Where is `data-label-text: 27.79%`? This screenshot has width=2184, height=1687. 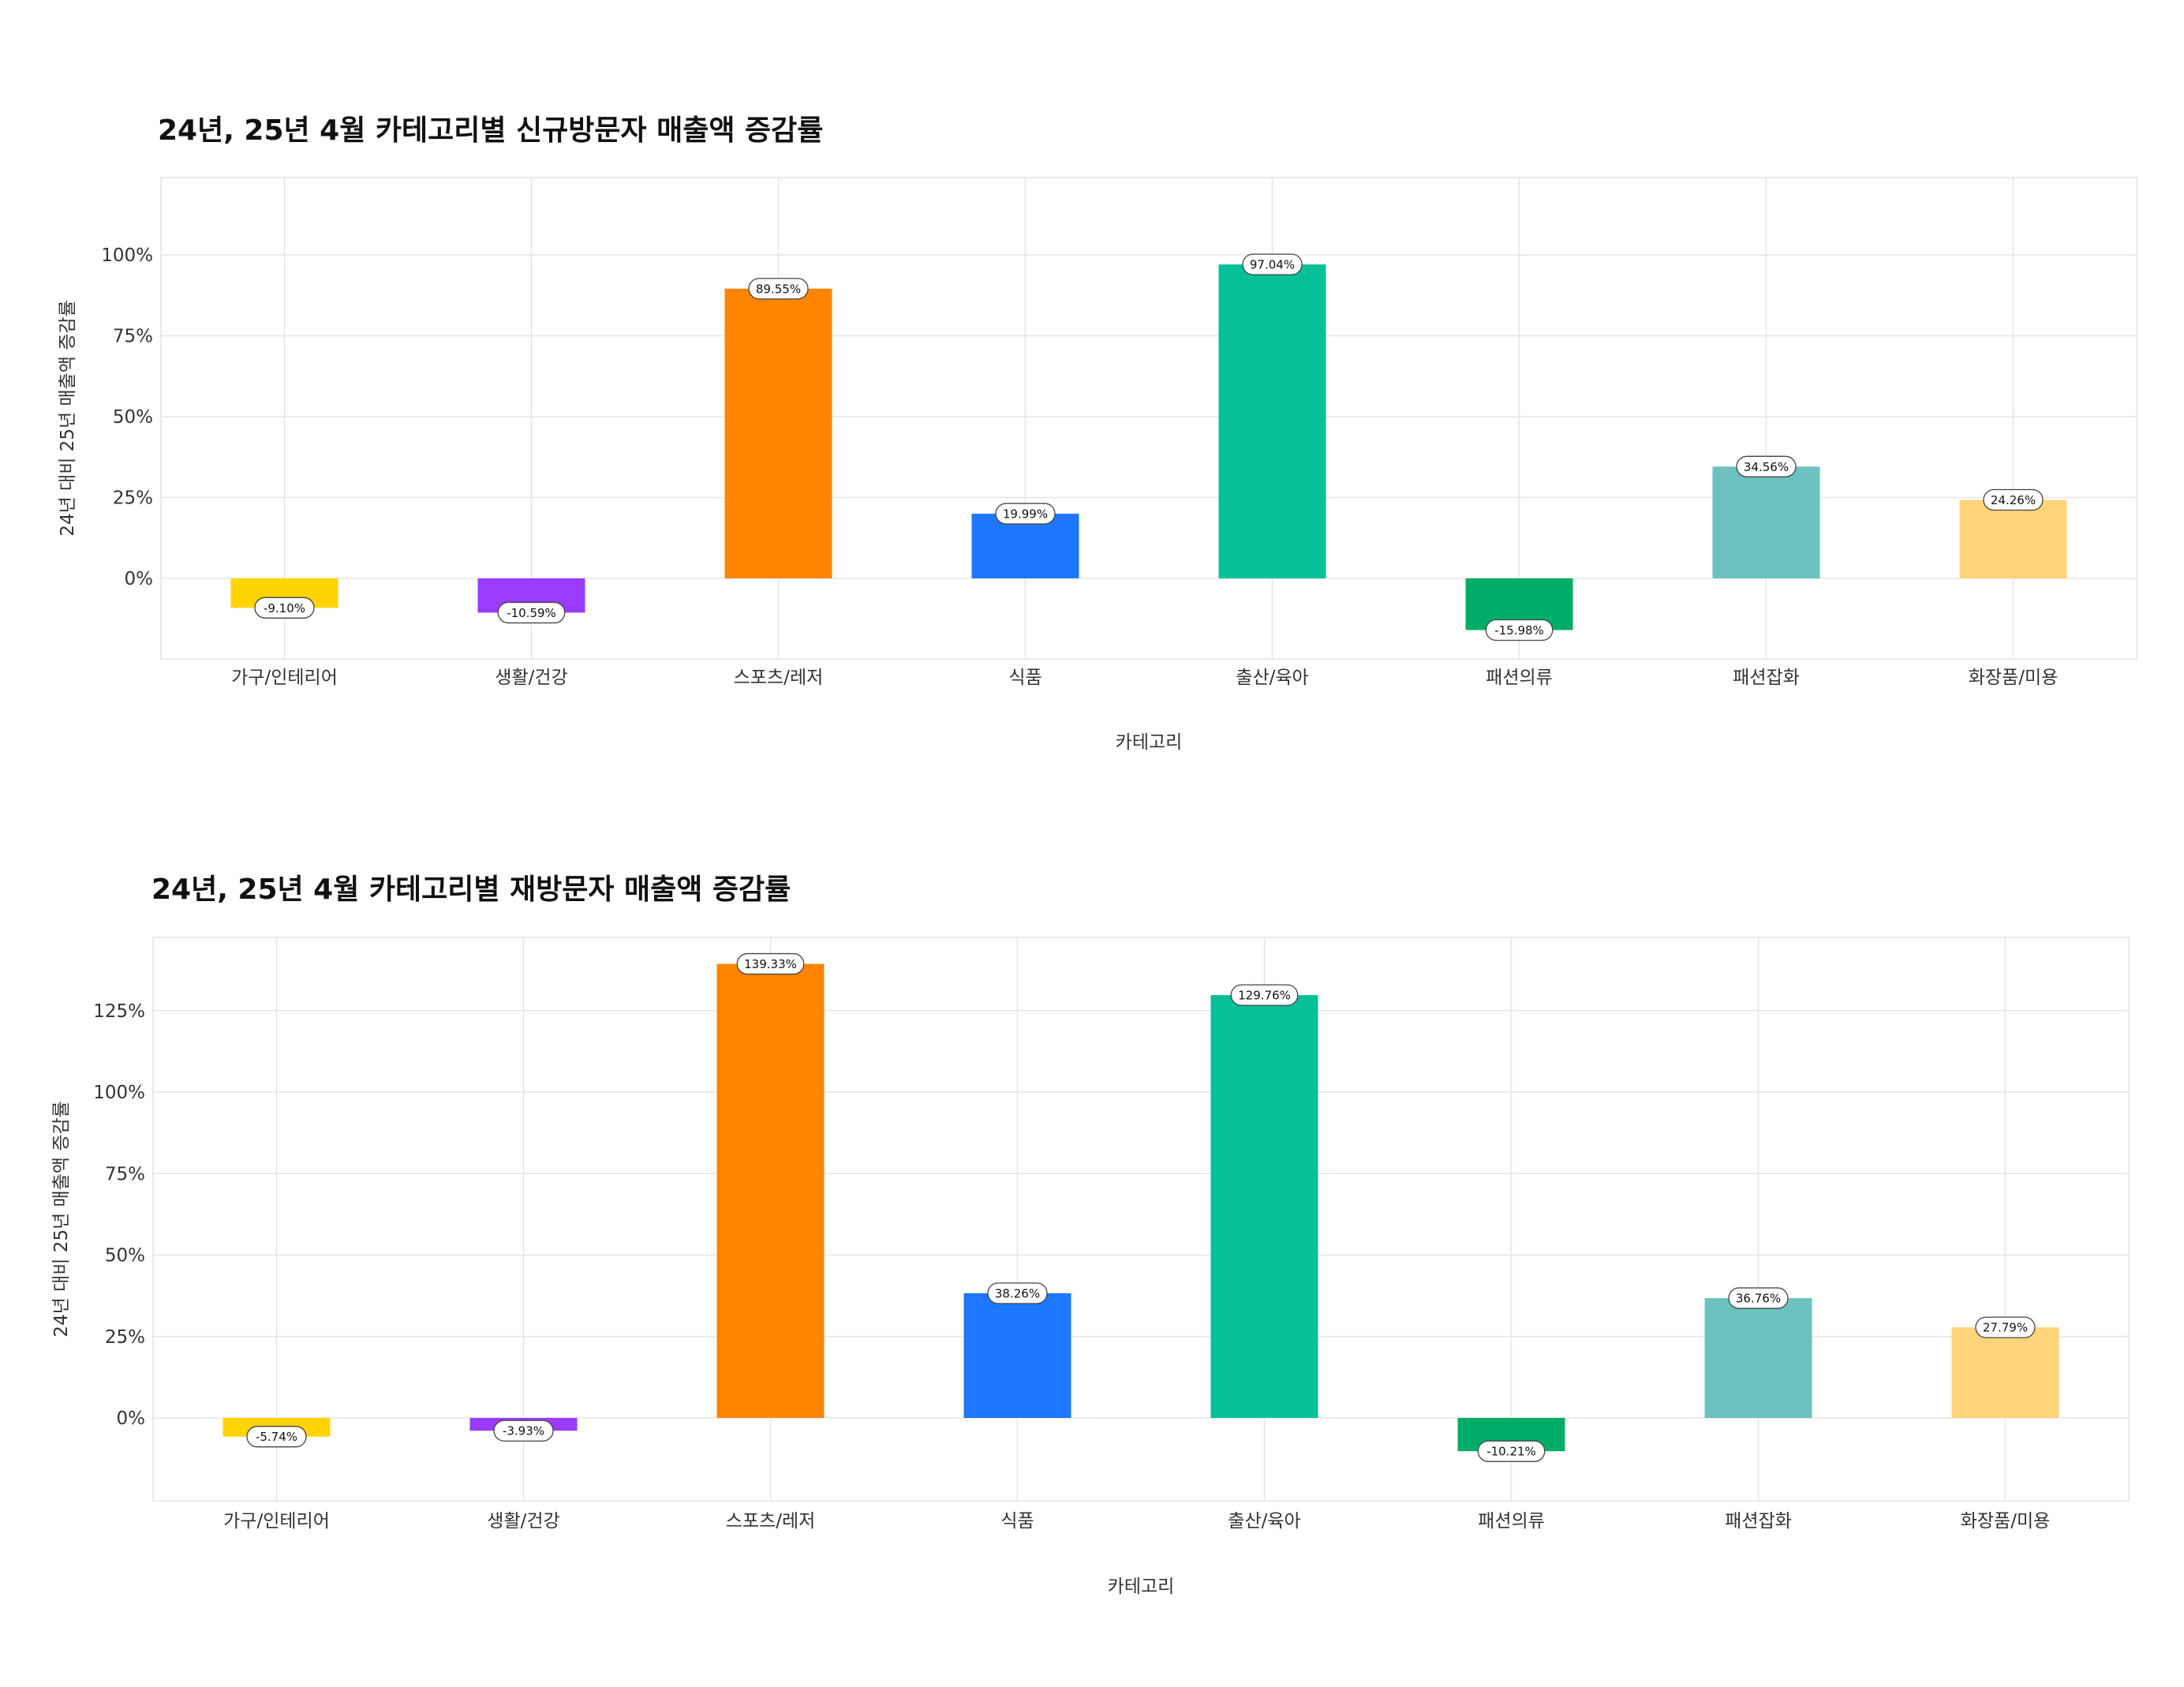
data-label-text: 27.79% is located at coordinates (2005, 1328).